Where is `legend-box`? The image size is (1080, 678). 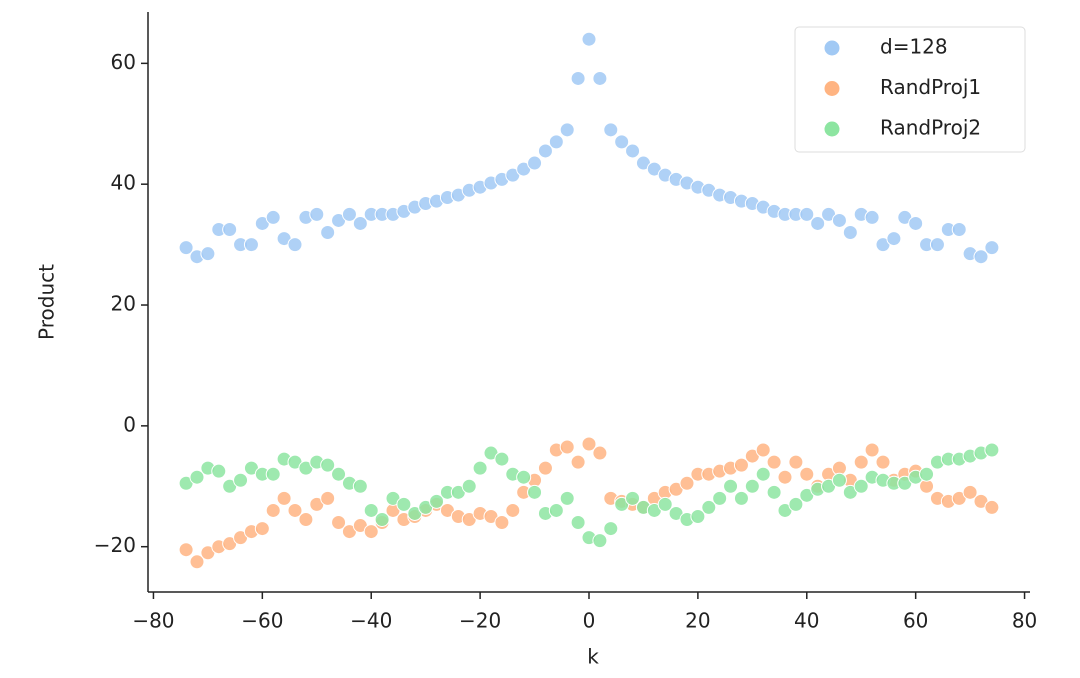 legend-box is located at coordinates (910, 89).